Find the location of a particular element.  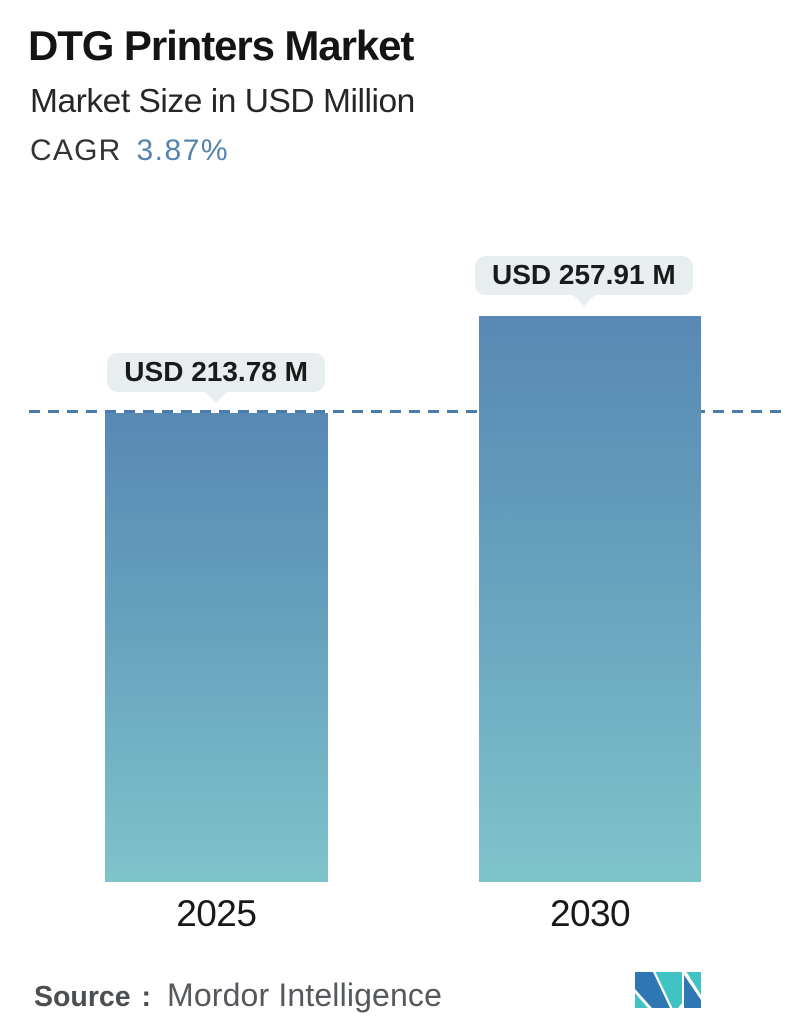

cagr-line: CAGR 3.87% is located at coordinates (129, 151).